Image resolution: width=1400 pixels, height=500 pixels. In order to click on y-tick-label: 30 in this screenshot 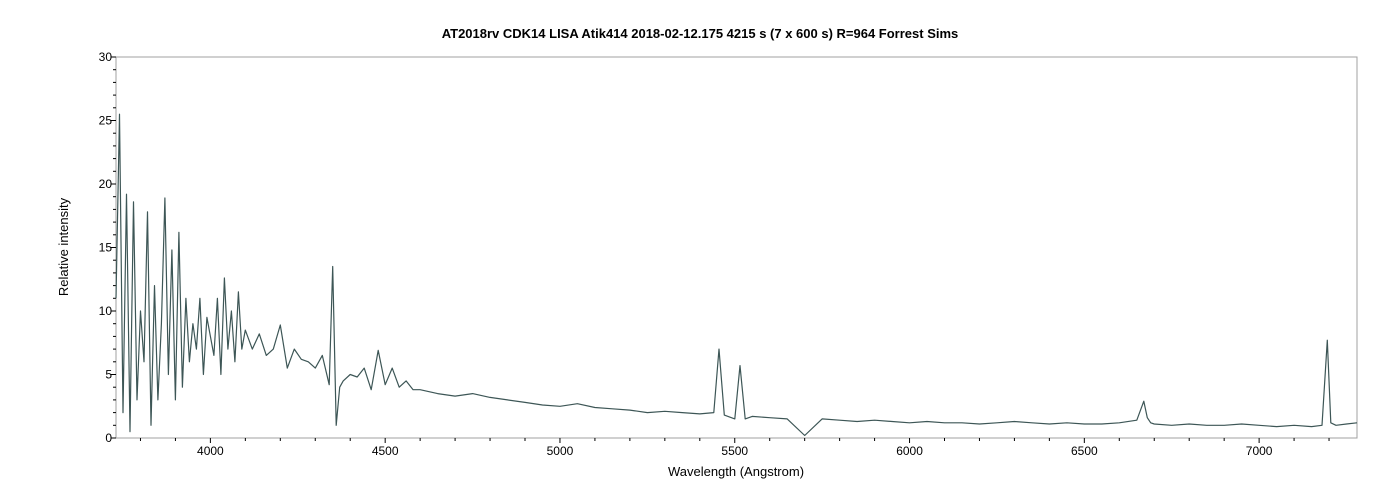, I will do `click(106, 57)`.